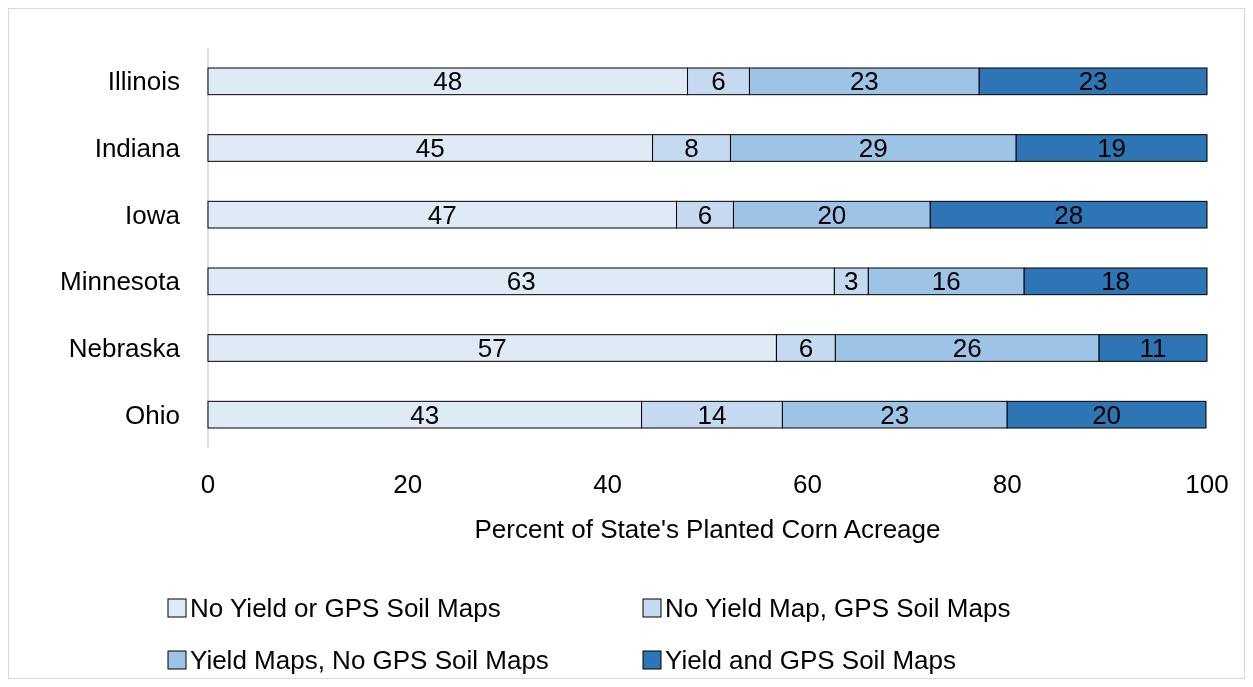 This screenshot has height=687, width=1253. What do you see at coordinates (492, 348) in the screenshot?
I see `data-label: 57` at bounding box center [492, 348].